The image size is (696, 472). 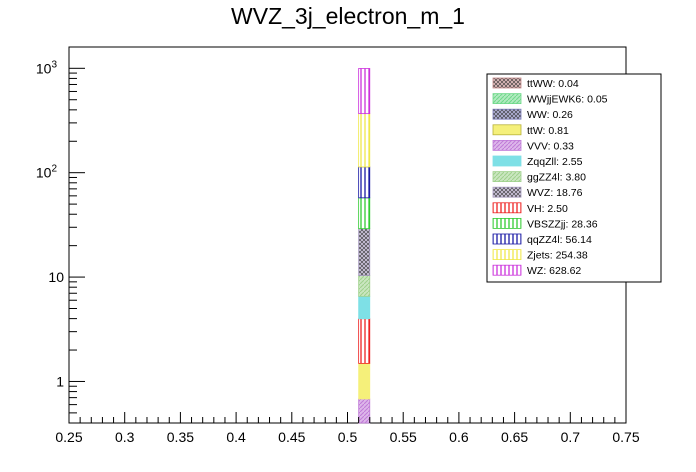 I want to click on bar-segment-vvv, so click(x=364, y=411).